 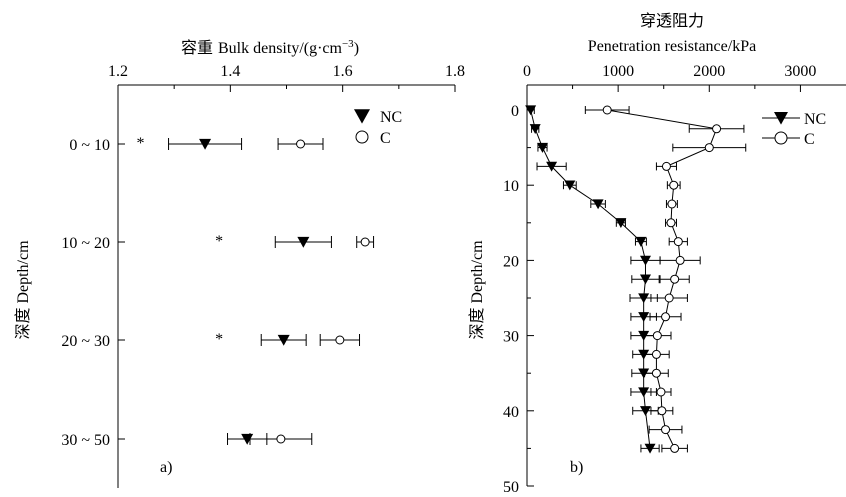 What do you see at coordinates (166, 467) in the screenshot?
I see `panel-label-a: a)` at bounding box center [166, 467].